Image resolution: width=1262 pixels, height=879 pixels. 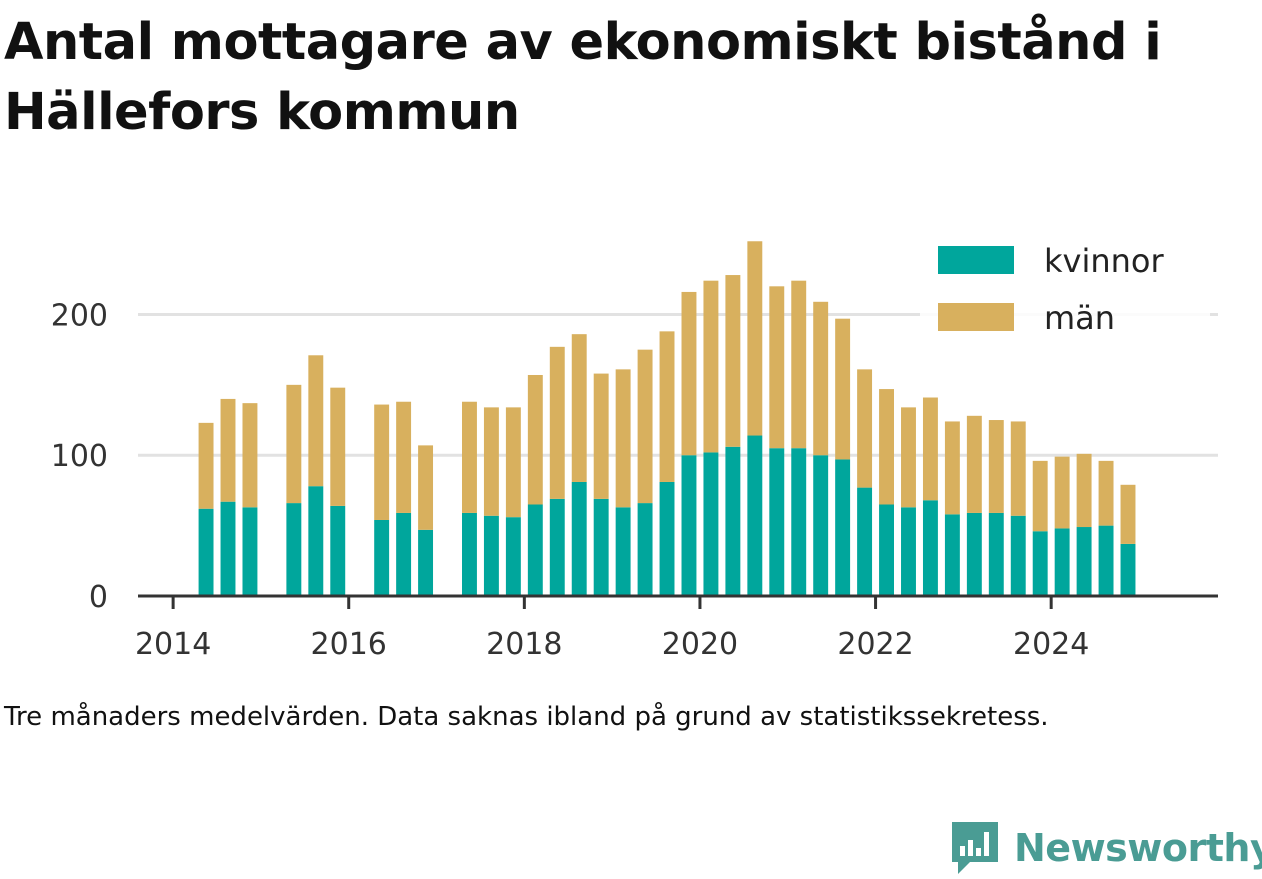 I want to click on x-tick-label: 2014, so click(x=173, y=644).